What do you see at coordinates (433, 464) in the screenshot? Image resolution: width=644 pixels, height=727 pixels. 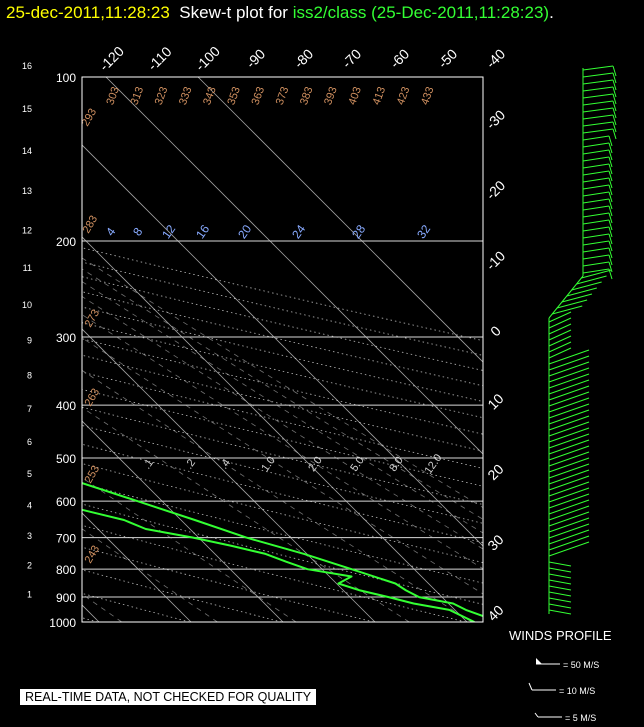 I see `mixing-ratio-label: 12.0` at bounding box center [433, 464].